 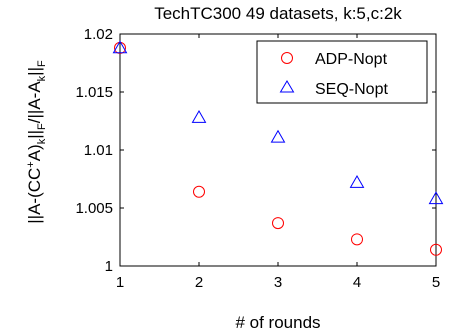 What do you see at coordinates (278, 282) in the screenshot?
I see `x-tick-label: 3` at bounding box center [278, 282].